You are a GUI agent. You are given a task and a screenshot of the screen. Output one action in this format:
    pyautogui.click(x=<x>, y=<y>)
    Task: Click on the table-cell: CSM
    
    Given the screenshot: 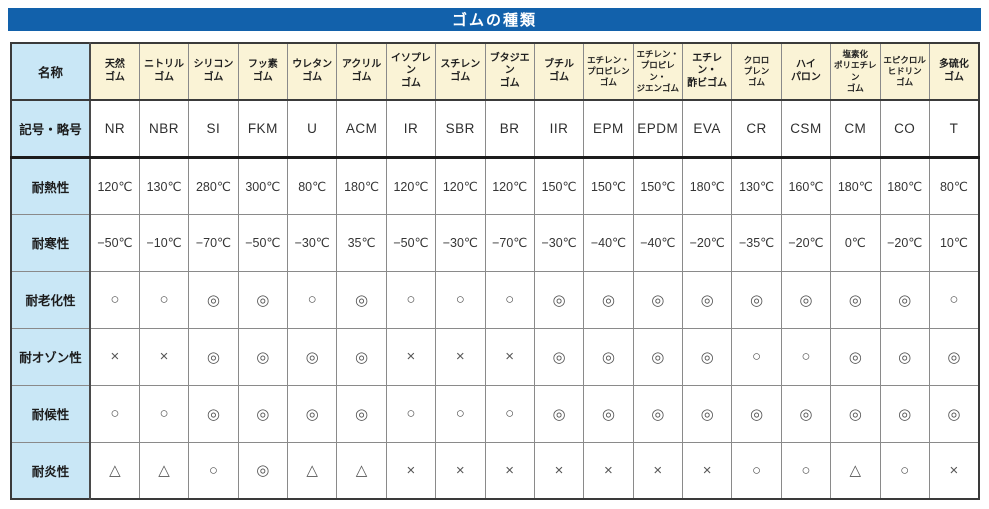 What is the action you would take?
    pyautogui.click(x=806, y=129)
    